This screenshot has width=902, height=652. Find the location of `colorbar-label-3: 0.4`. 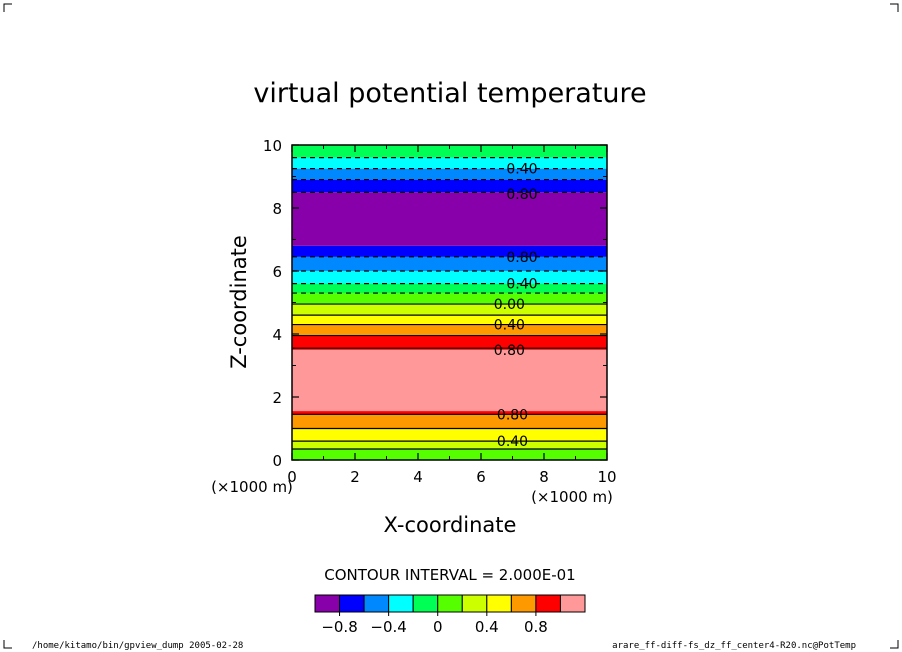

colorbar-label-3: 0.4 is located at coordinates (487, 627).